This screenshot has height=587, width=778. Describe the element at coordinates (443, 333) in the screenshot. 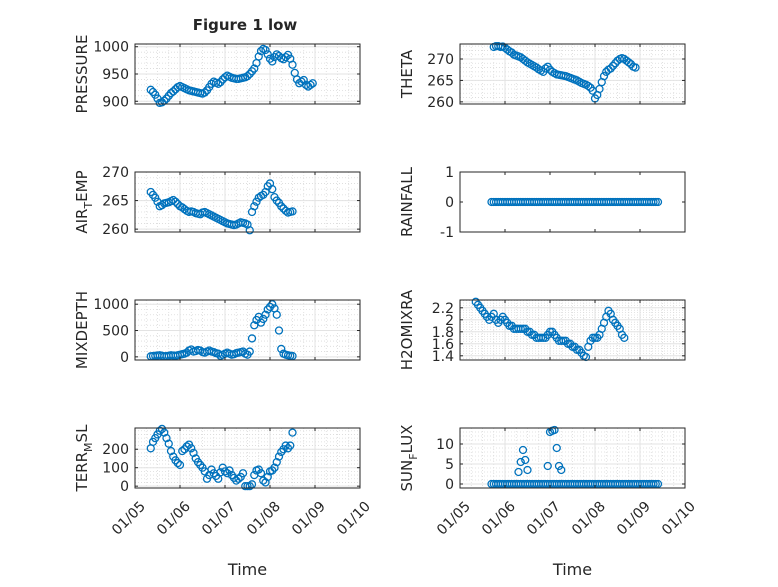

I see `ytick-label: 1.8` at that location.